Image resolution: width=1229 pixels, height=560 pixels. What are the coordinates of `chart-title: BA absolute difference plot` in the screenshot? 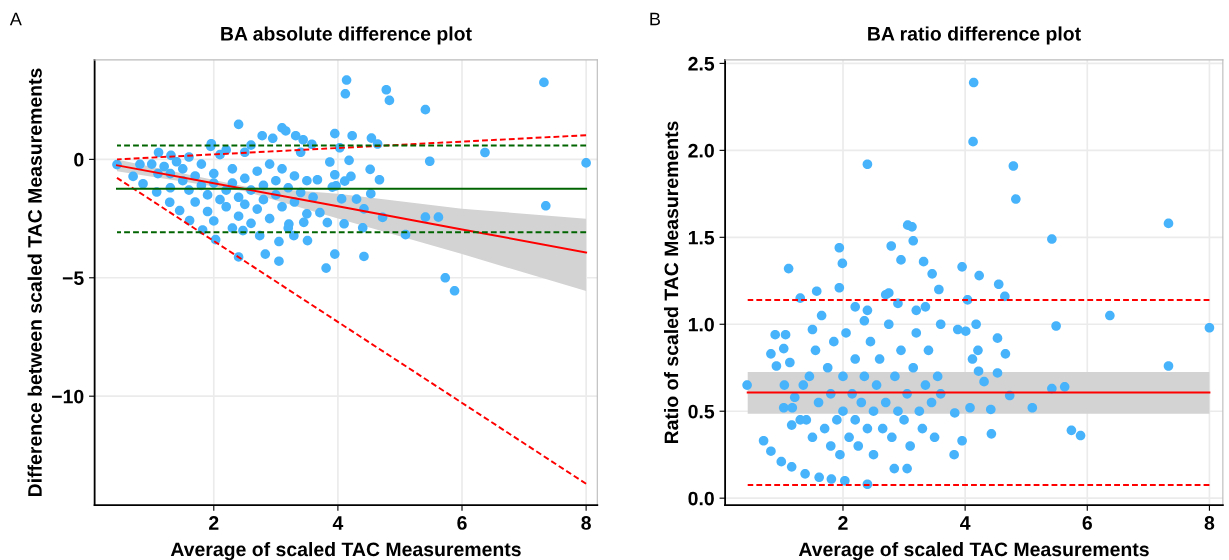 It's located at (346, 35).